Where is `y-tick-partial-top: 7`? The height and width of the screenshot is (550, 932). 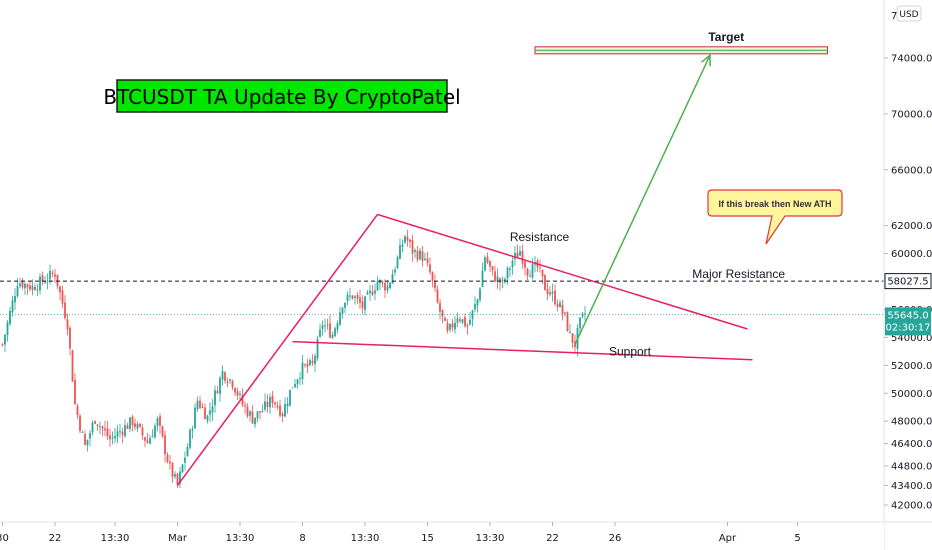 y-tick-partial-top: 7 is located at coordinates (894, 16).